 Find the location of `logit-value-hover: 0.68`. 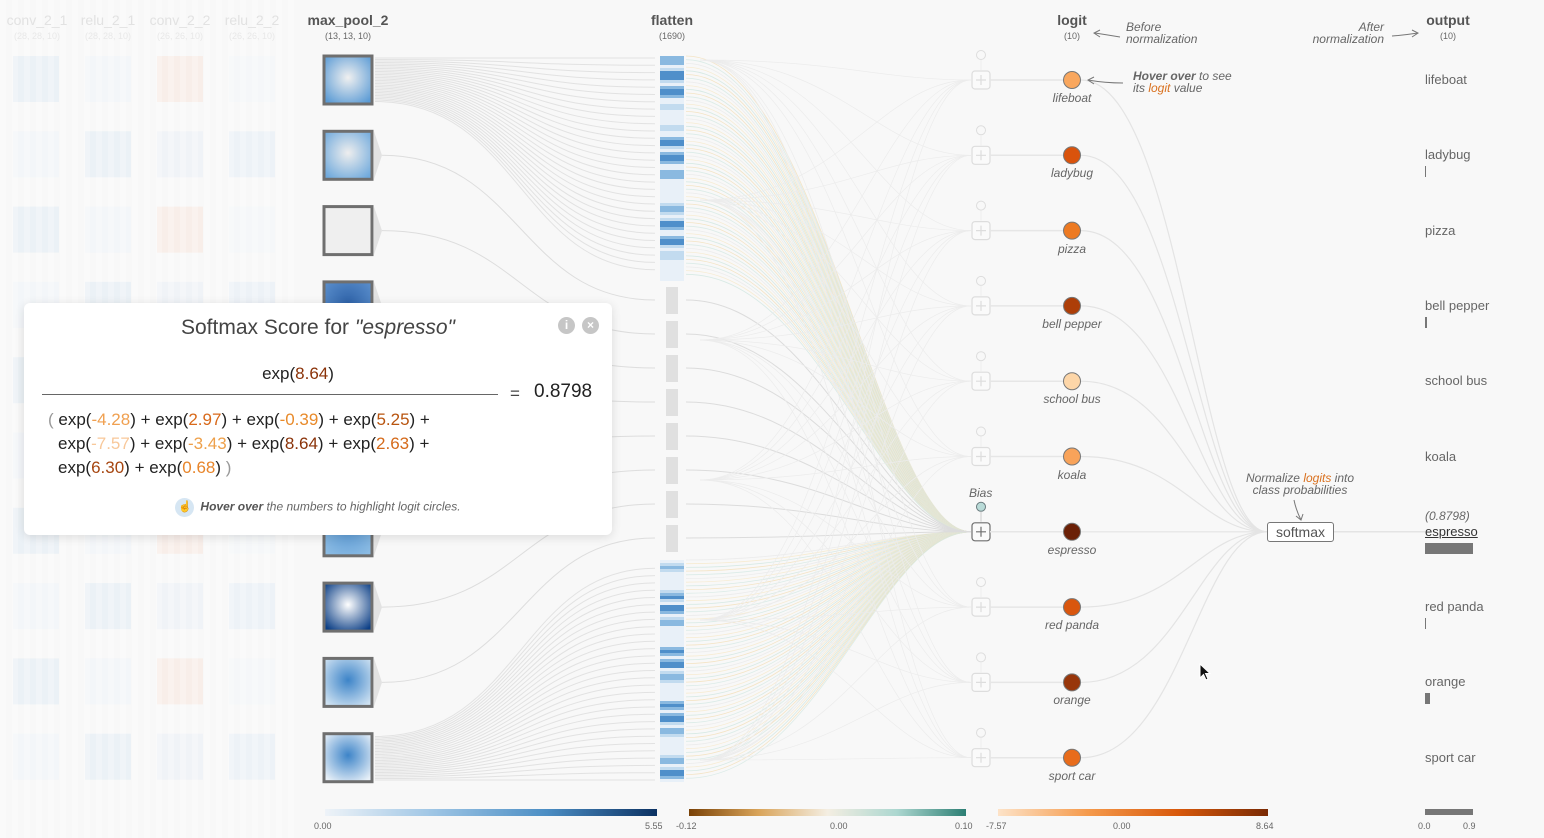

logit-value-hover: 0.68 is located at coordinates (199, 467).